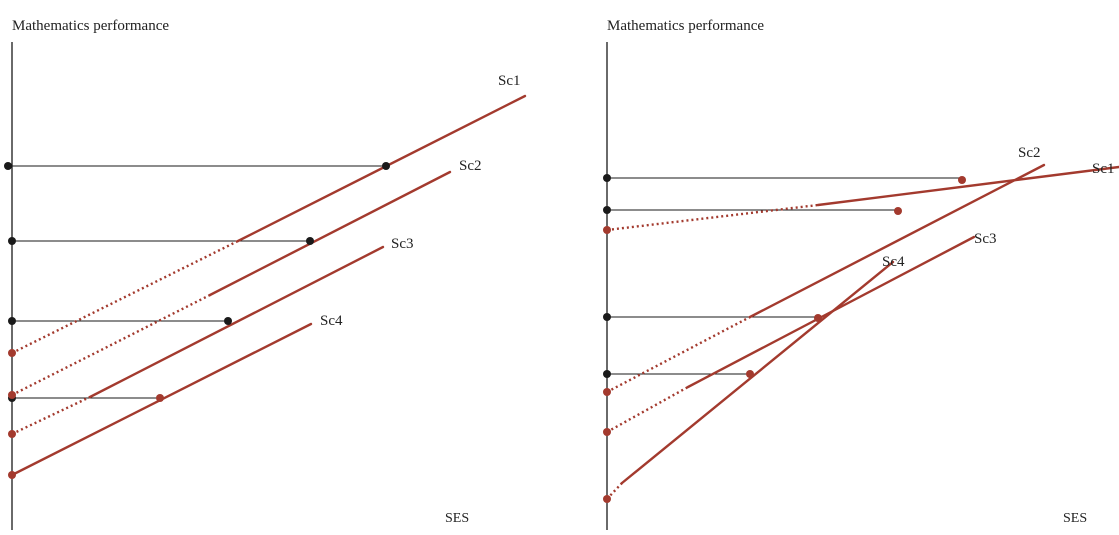 This screenshot has width=1119, height=535. What do you see at coordinates (607, 432) in the screenshot?
I see `right-intercept-sc3` at bounding box center [607, 432].